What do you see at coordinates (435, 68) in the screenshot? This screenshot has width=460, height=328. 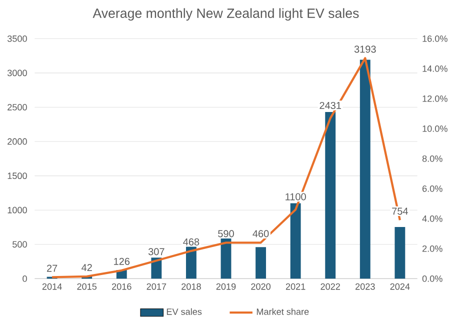 I see `y2-tick-label: 14.0%` at bounding box center [435, 68].